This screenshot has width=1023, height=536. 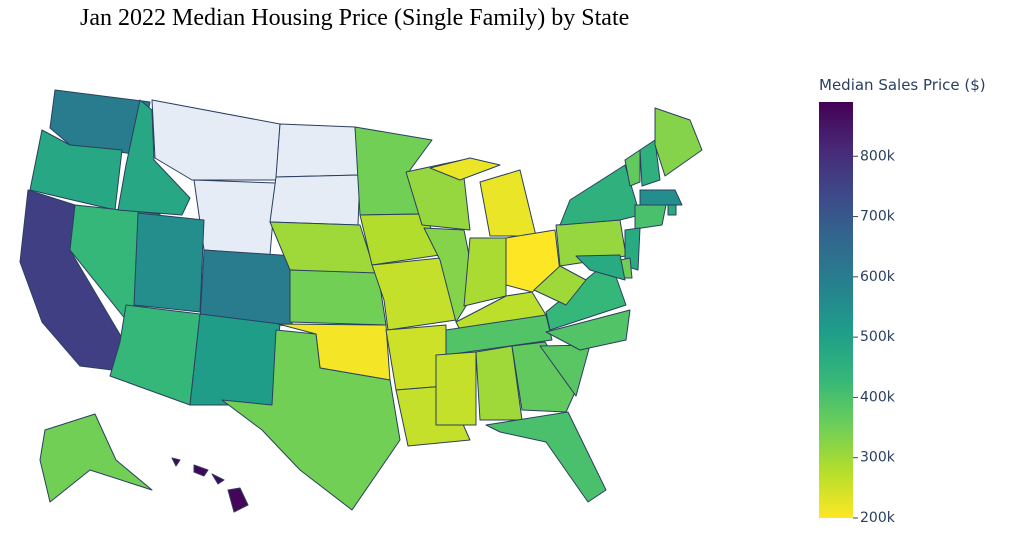 I want to click on colorbar-tick-label: 800k, so click(x=878, y=156).